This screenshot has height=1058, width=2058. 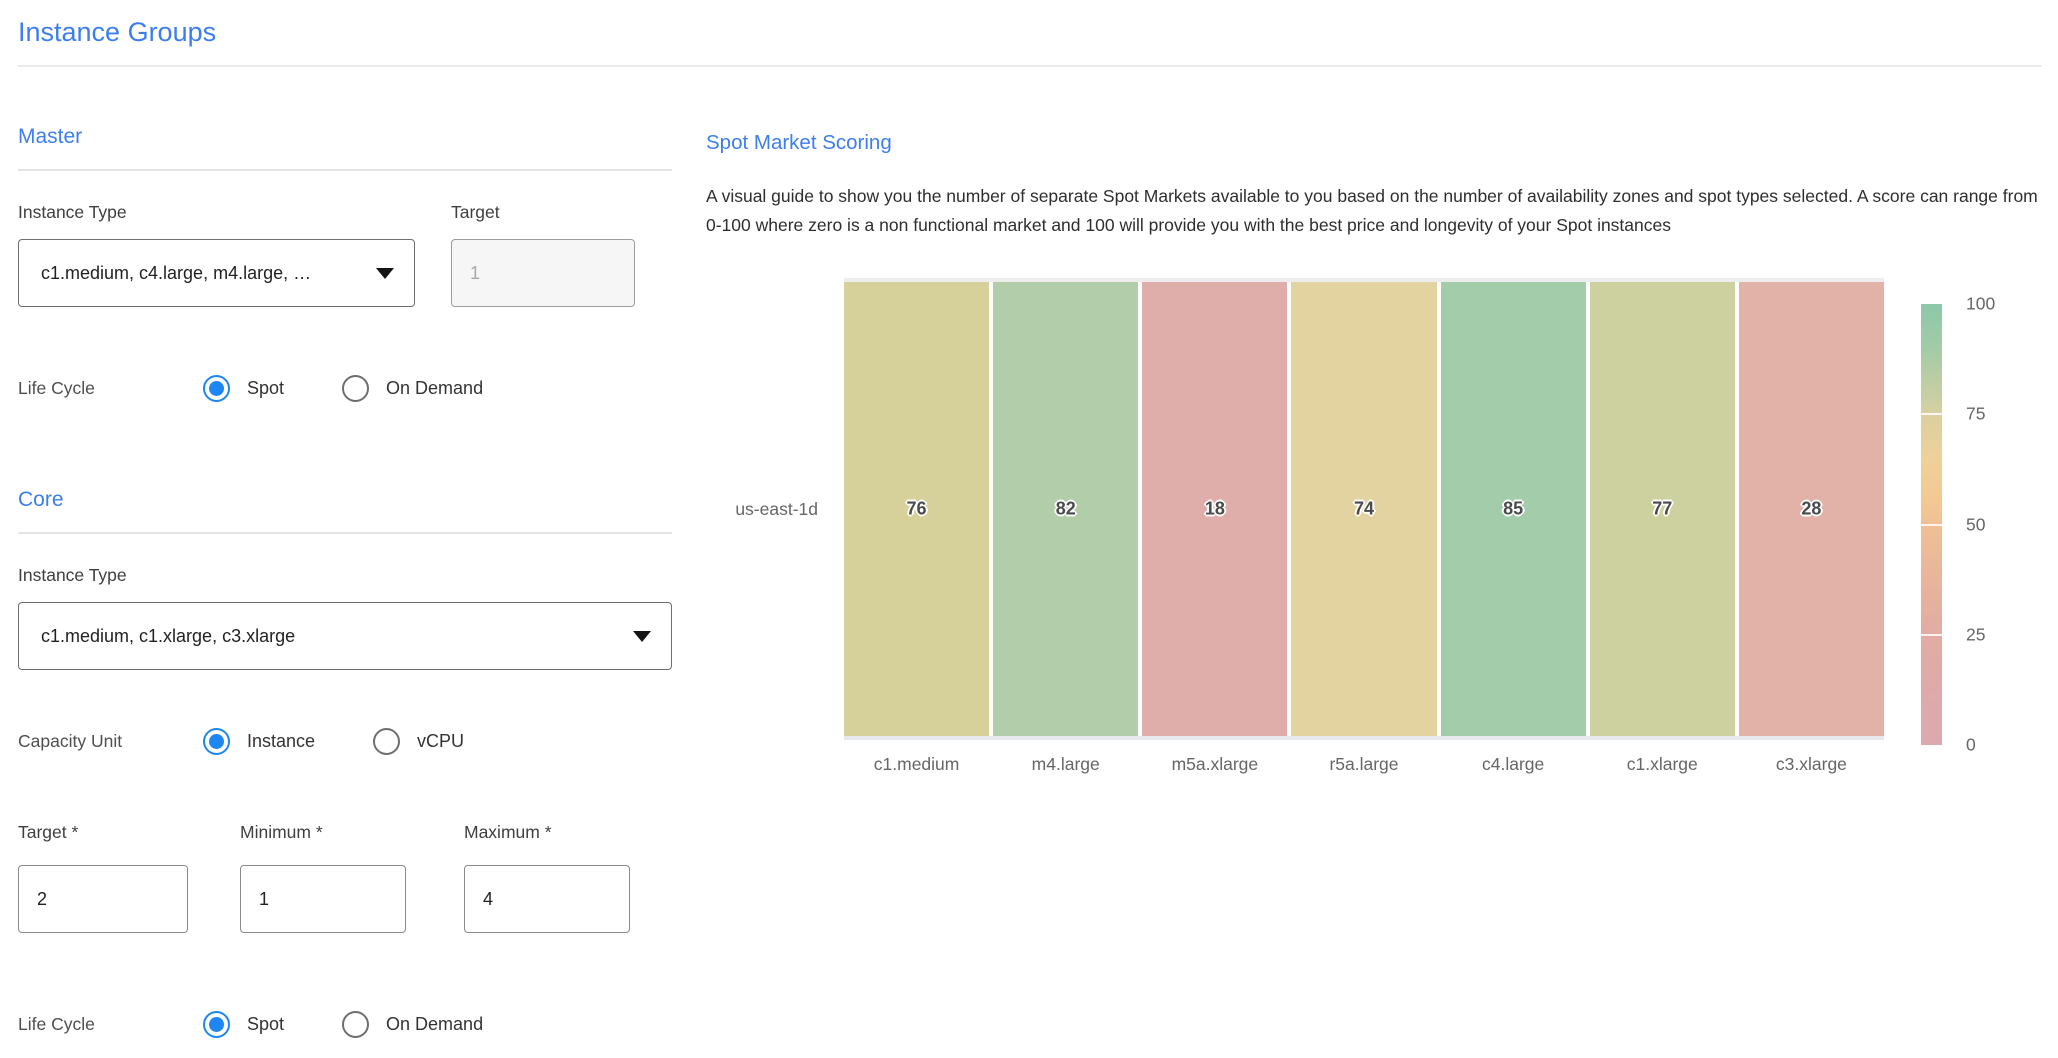 What do you see at coordinates (41, 499) in the screenshot?
I see `core-section-heading: Core` at bounding box center [41, 499].